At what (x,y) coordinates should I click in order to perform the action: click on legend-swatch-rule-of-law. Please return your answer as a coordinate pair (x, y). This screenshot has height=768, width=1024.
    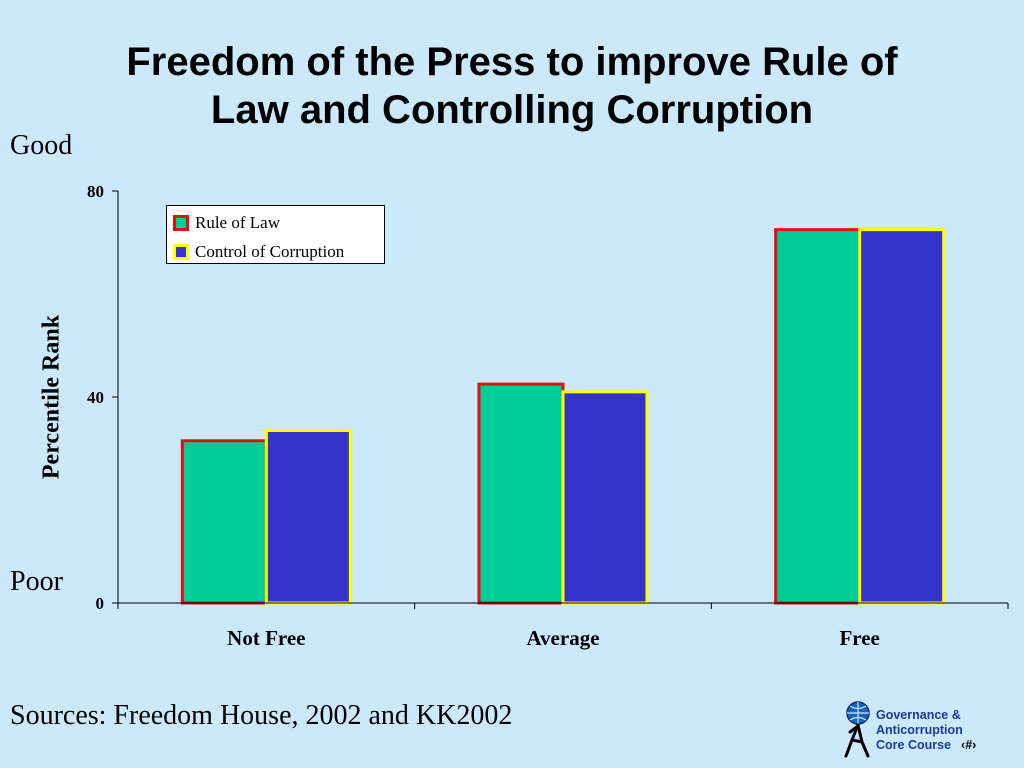
    Looking at the image, I should click on (181, 223).